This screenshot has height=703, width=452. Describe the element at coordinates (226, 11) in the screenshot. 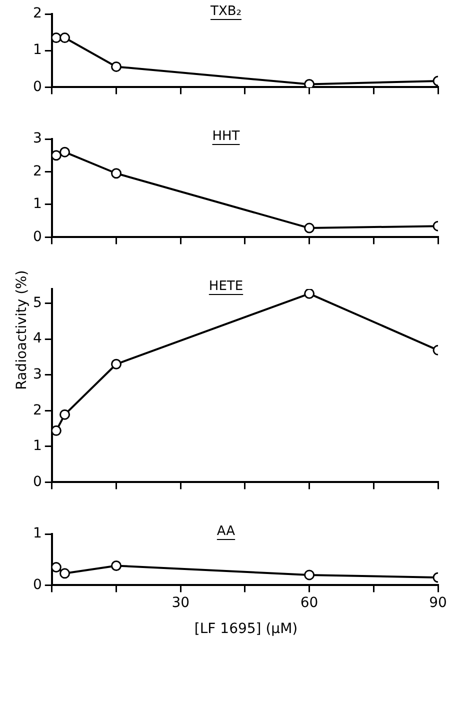

I see `chart-title: TXB₂` at that location.